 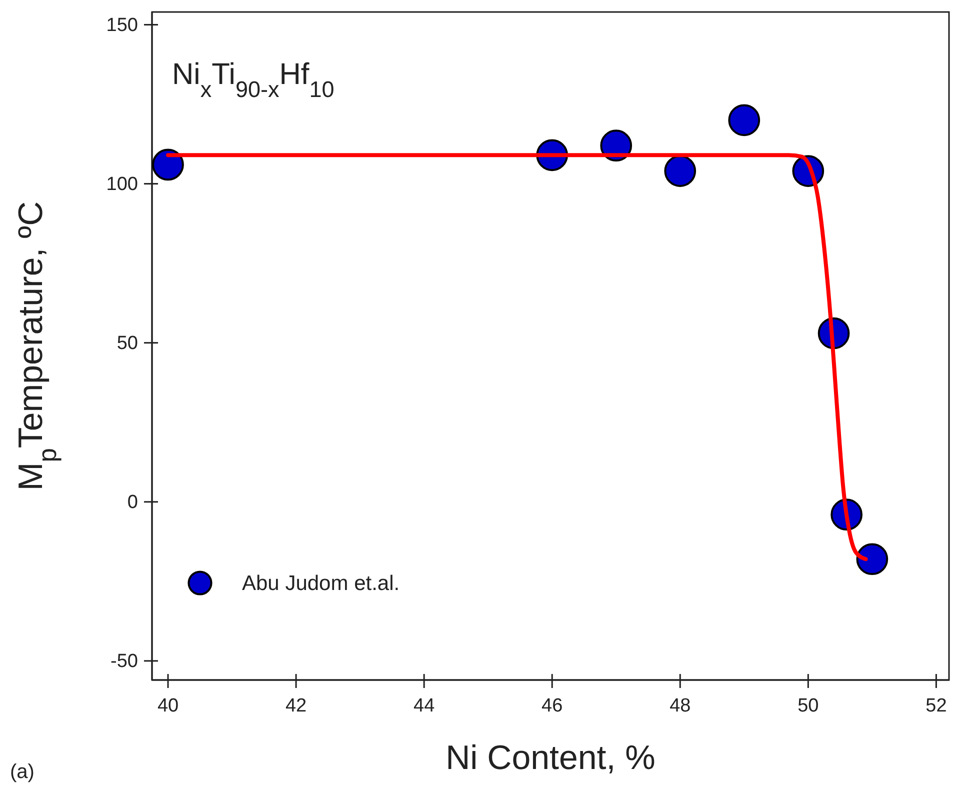 I want to click on annotation: Ni$_{x}$Ti$_{90-x}$Hf$_{10}$, so click(x=253, y=80).